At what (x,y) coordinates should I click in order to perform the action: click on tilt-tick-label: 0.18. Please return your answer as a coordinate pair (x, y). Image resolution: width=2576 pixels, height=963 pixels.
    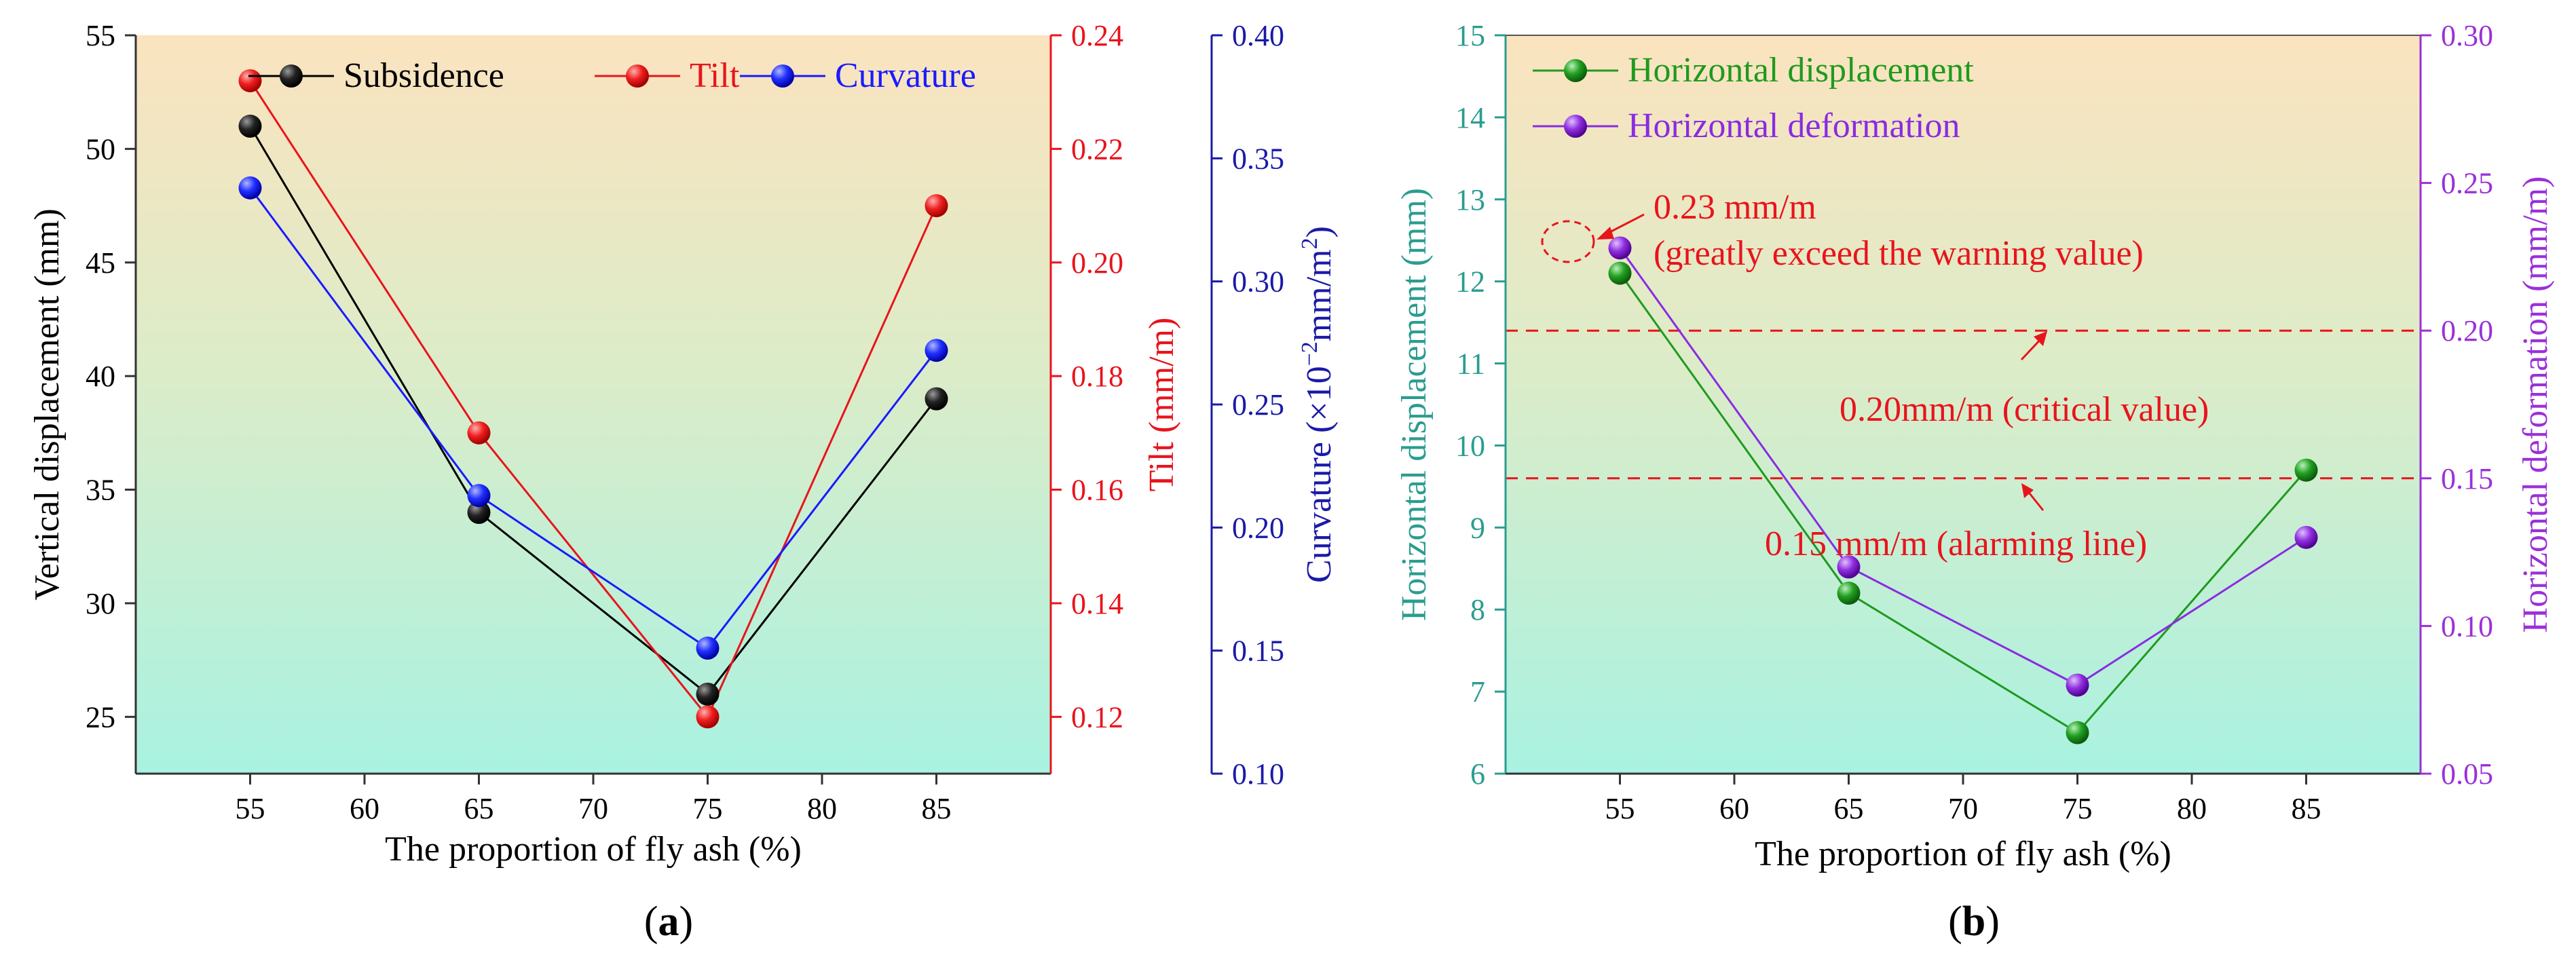
    Looking at the image, I should click on (1097, 376).